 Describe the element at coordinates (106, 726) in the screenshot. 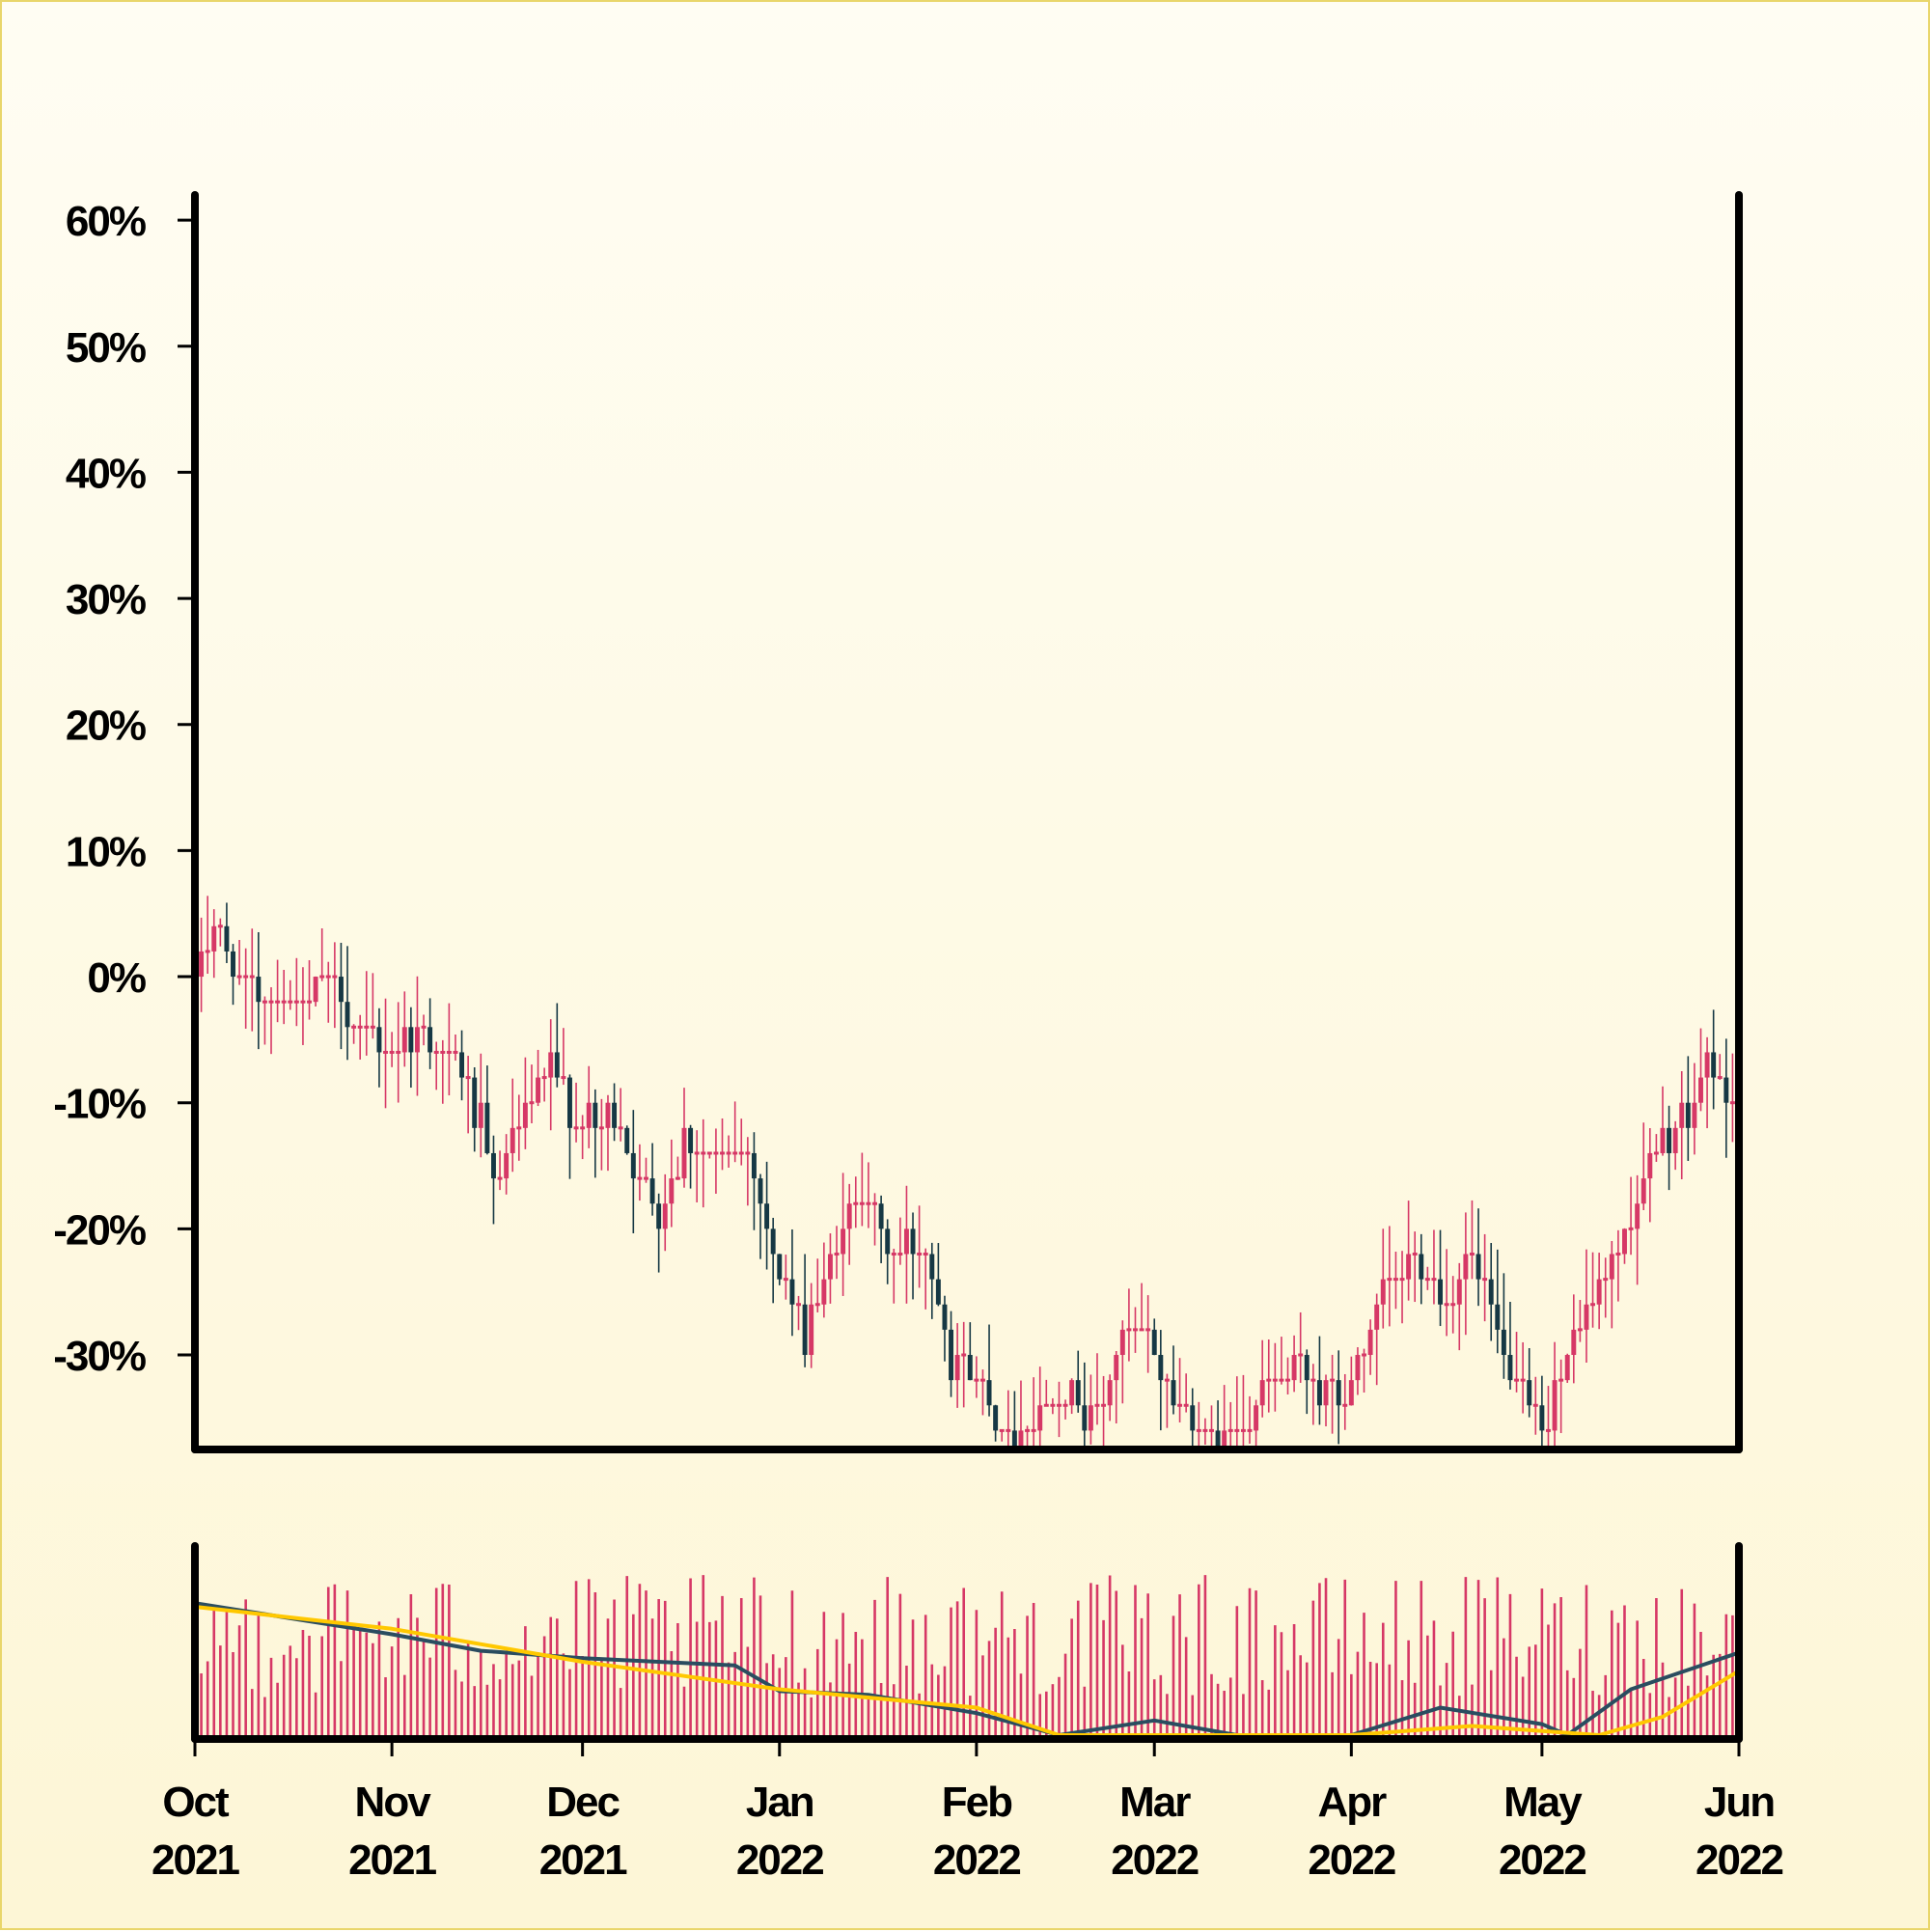

I see `y-tick-label: 20%` at that location.